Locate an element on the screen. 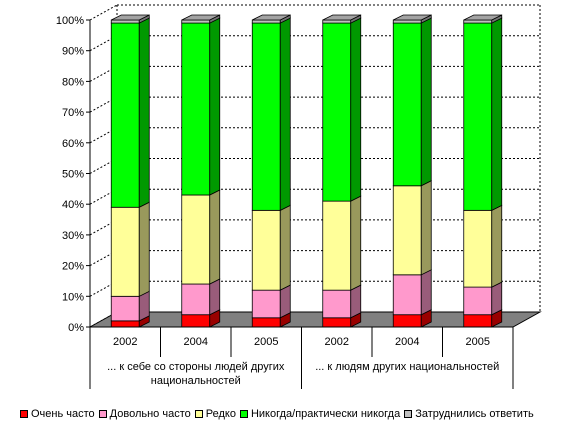 The height and width of the screenshot is (433, 573). y-tick-label: 10% is located at coordinates (73, 297).